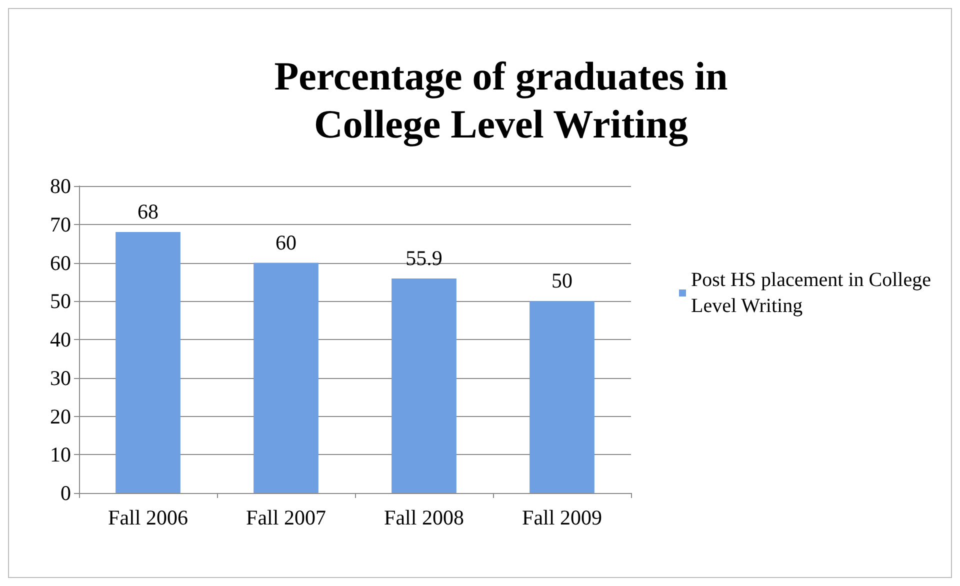  What do you see at coordinates (286, 518) in the screenshot?
I see `x-tick-label: Fall 2007` at bounding box center [286, 518].